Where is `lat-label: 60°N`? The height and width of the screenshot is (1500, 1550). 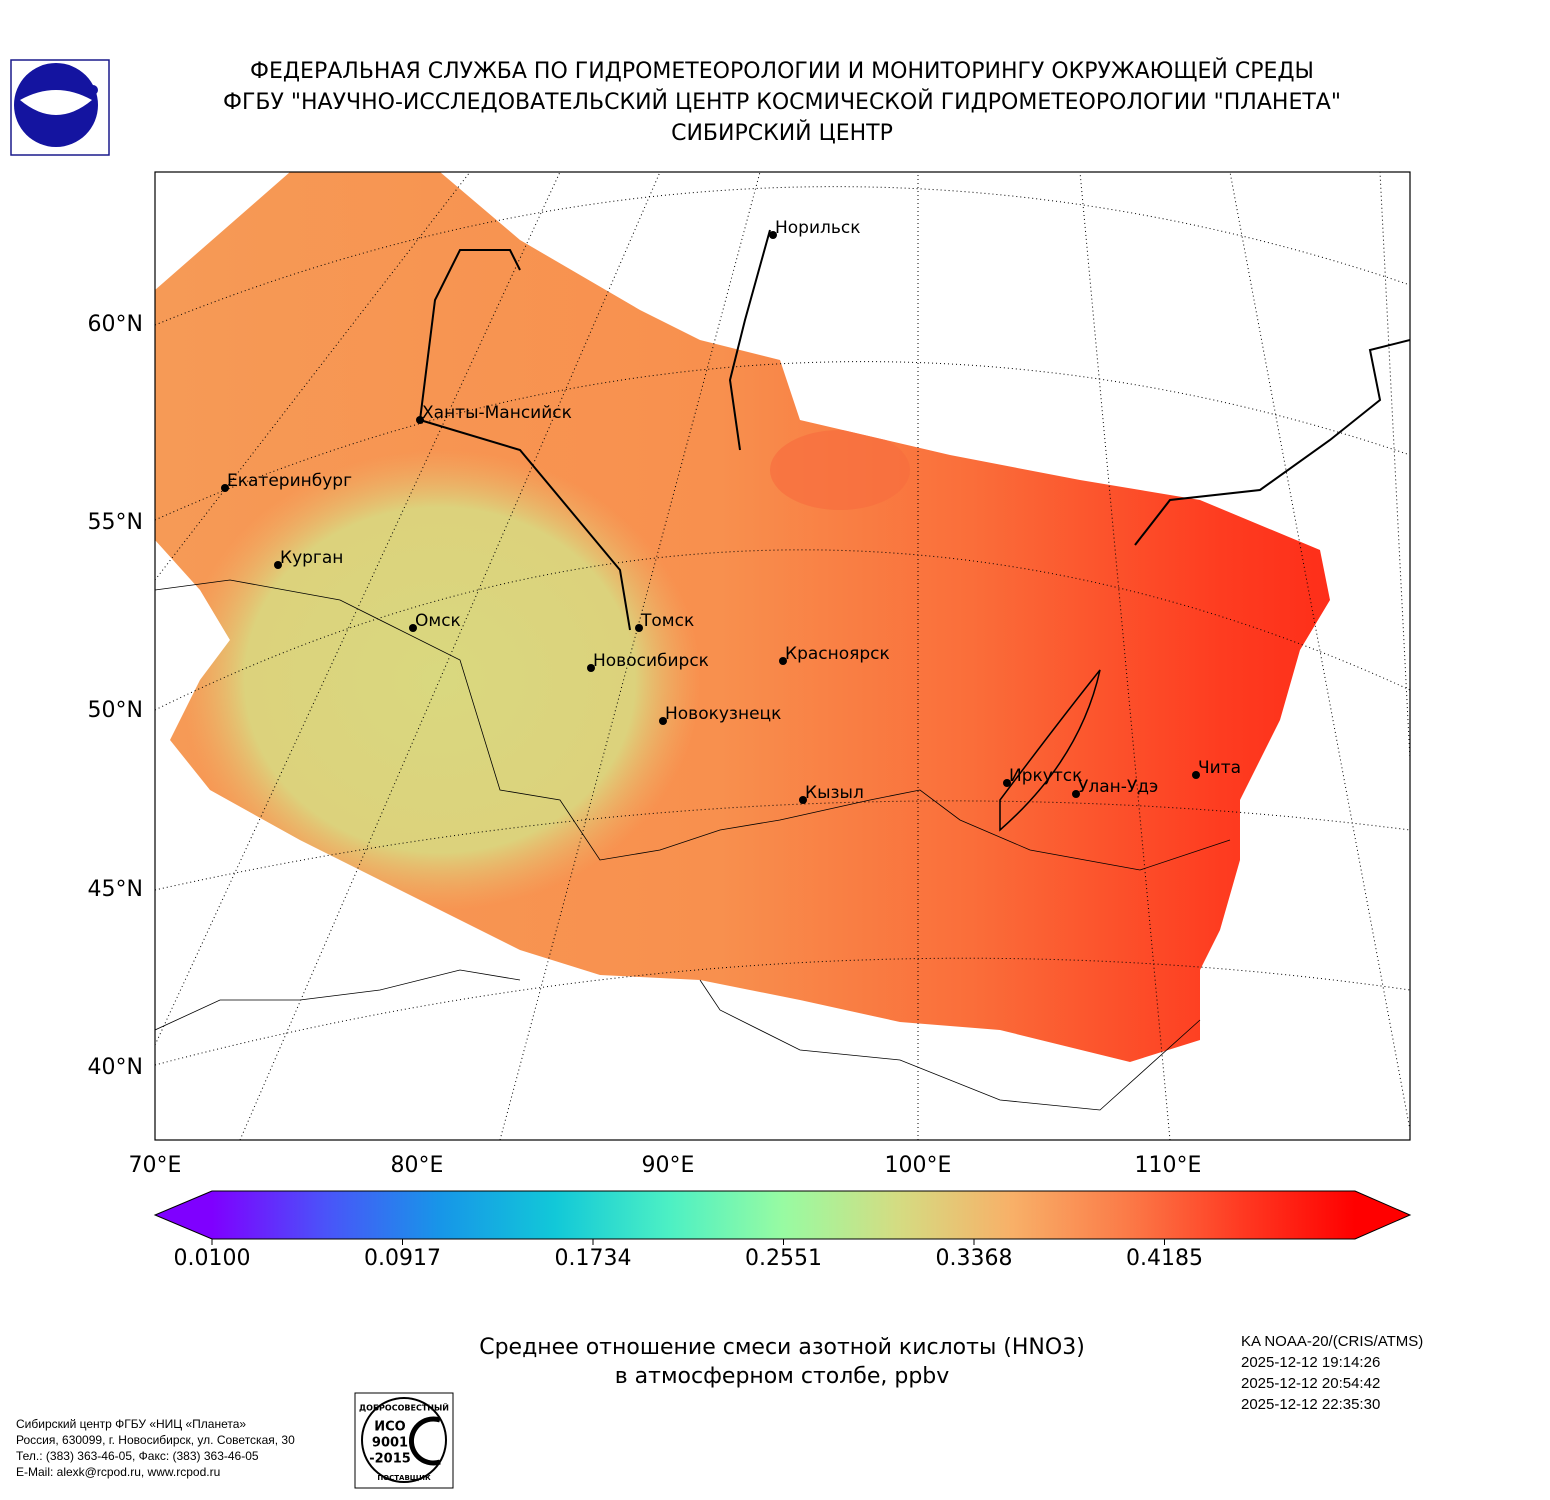 lat-label: 60°N is located at coordinates (115, 324).